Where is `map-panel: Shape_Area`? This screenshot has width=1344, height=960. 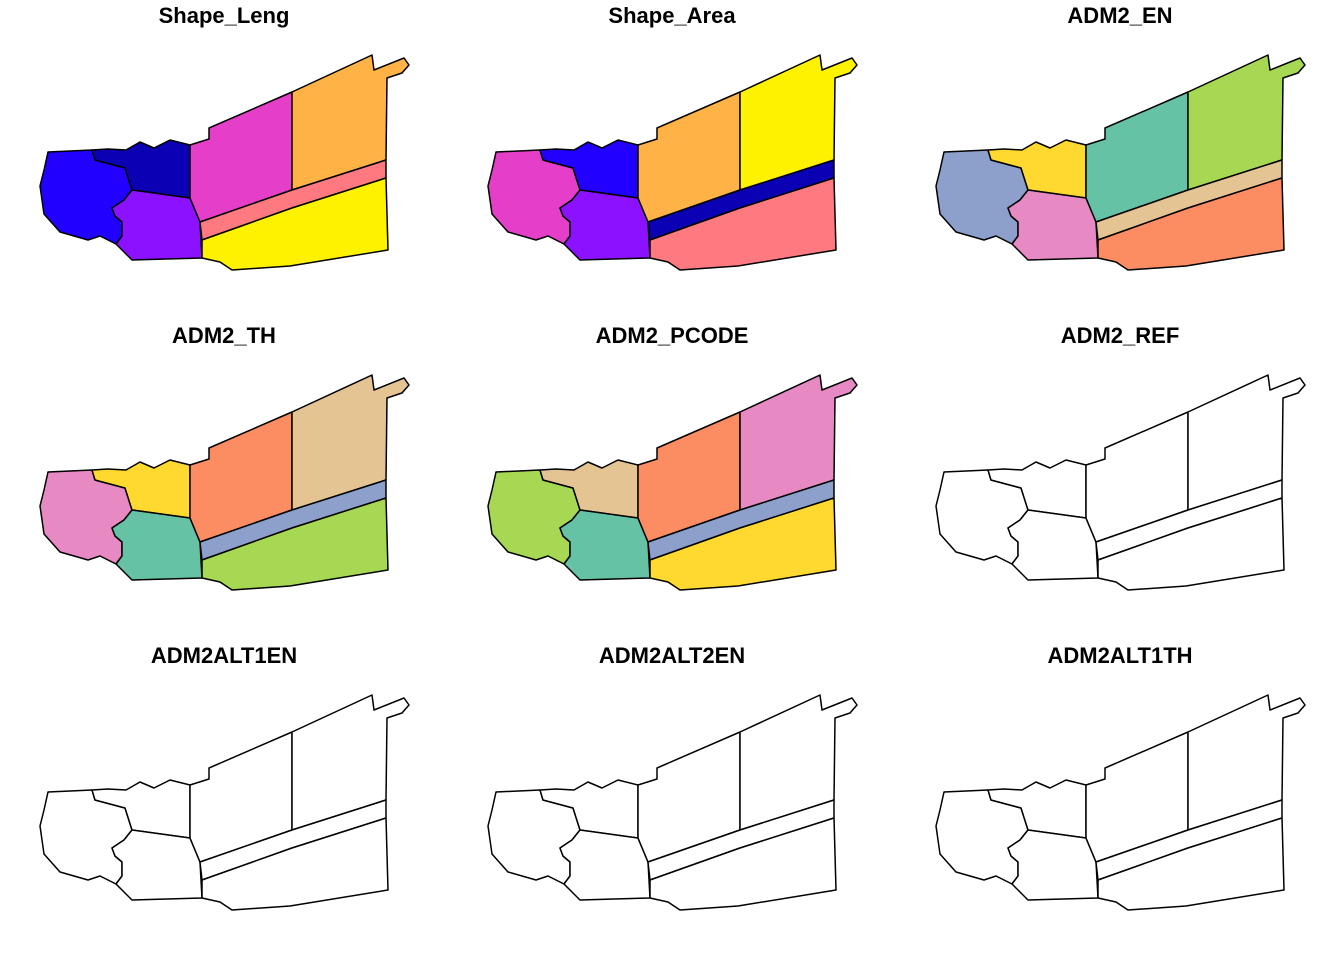 map-panel: Shape_Area is located at coordinates (672, 160).